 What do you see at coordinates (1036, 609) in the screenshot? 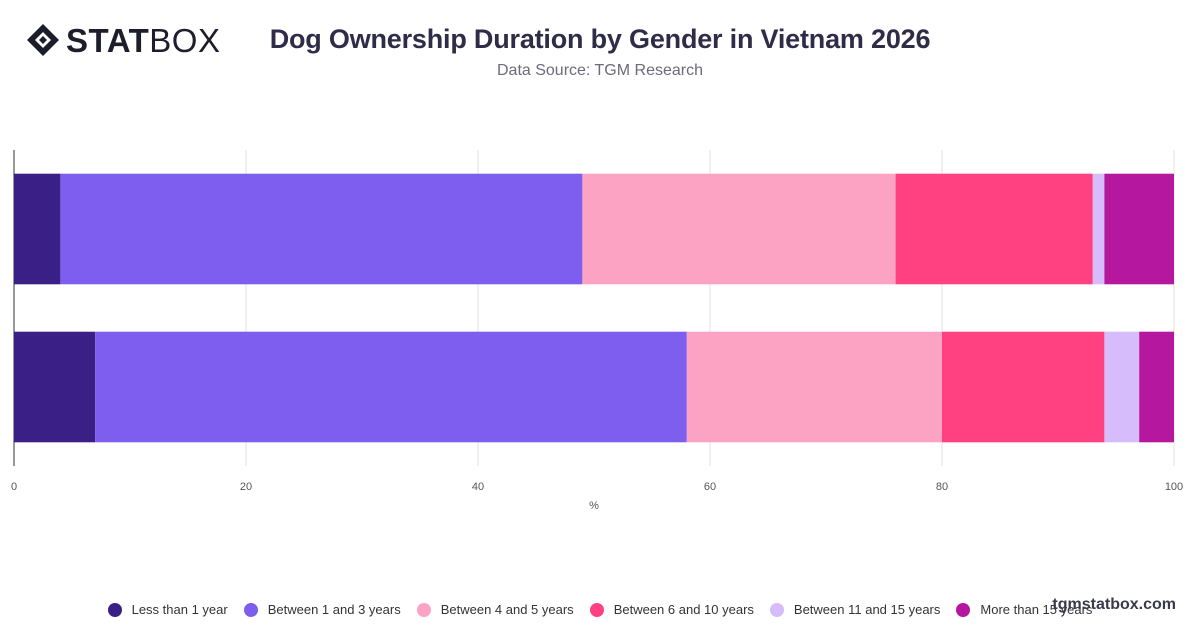
I see `legend-label: More than 15 years` at bounding box center [1036, 609].